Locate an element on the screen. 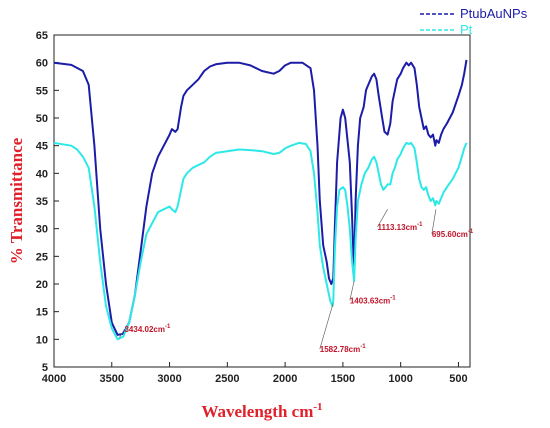  legend-label-pt: Pt is located at coordinates (466, 29).